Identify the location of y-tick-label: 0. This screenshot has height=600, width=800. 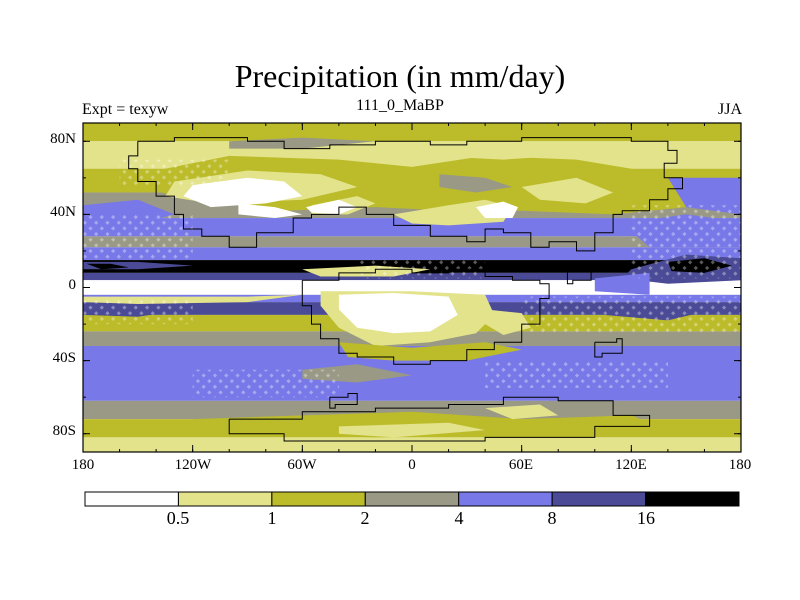
(72, 285).